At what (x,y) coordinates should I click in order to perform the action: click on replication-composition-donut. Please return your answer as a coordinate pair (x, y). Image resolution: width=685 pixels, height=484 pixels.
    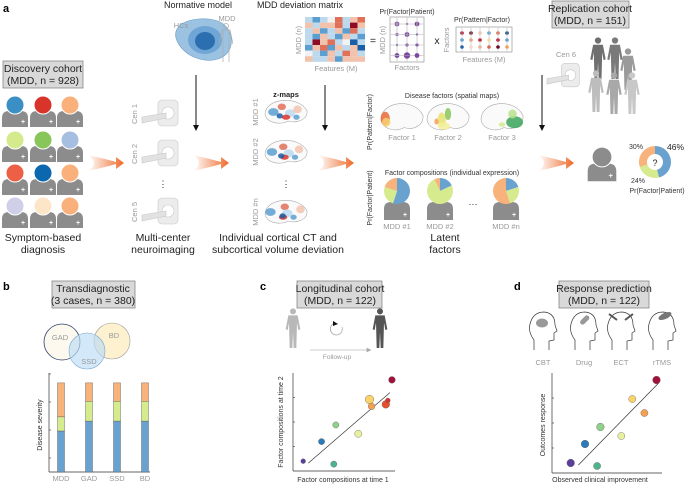
    Looking at the image, I should click on (655, 162).